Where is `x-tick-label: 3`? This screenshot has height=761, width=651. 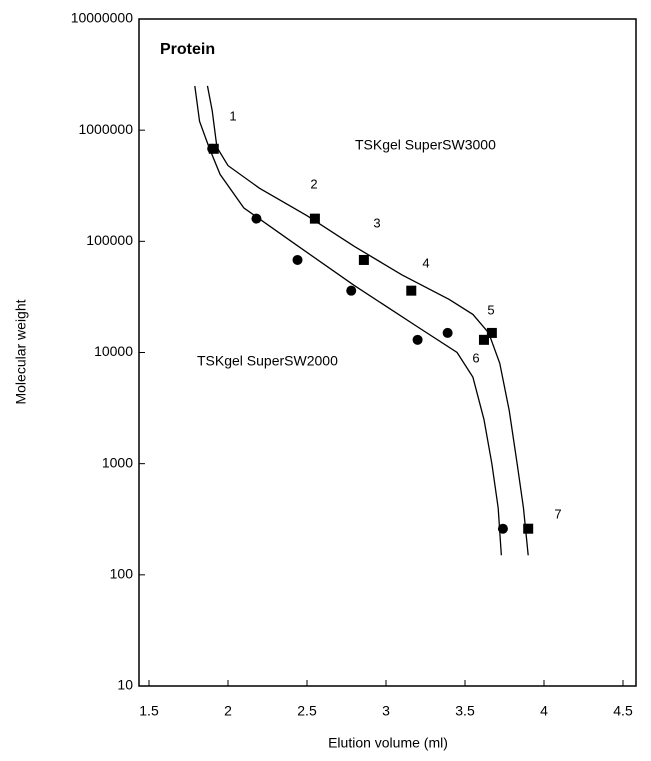
x-tick-label: 3 is located at coordinates (386, 711).